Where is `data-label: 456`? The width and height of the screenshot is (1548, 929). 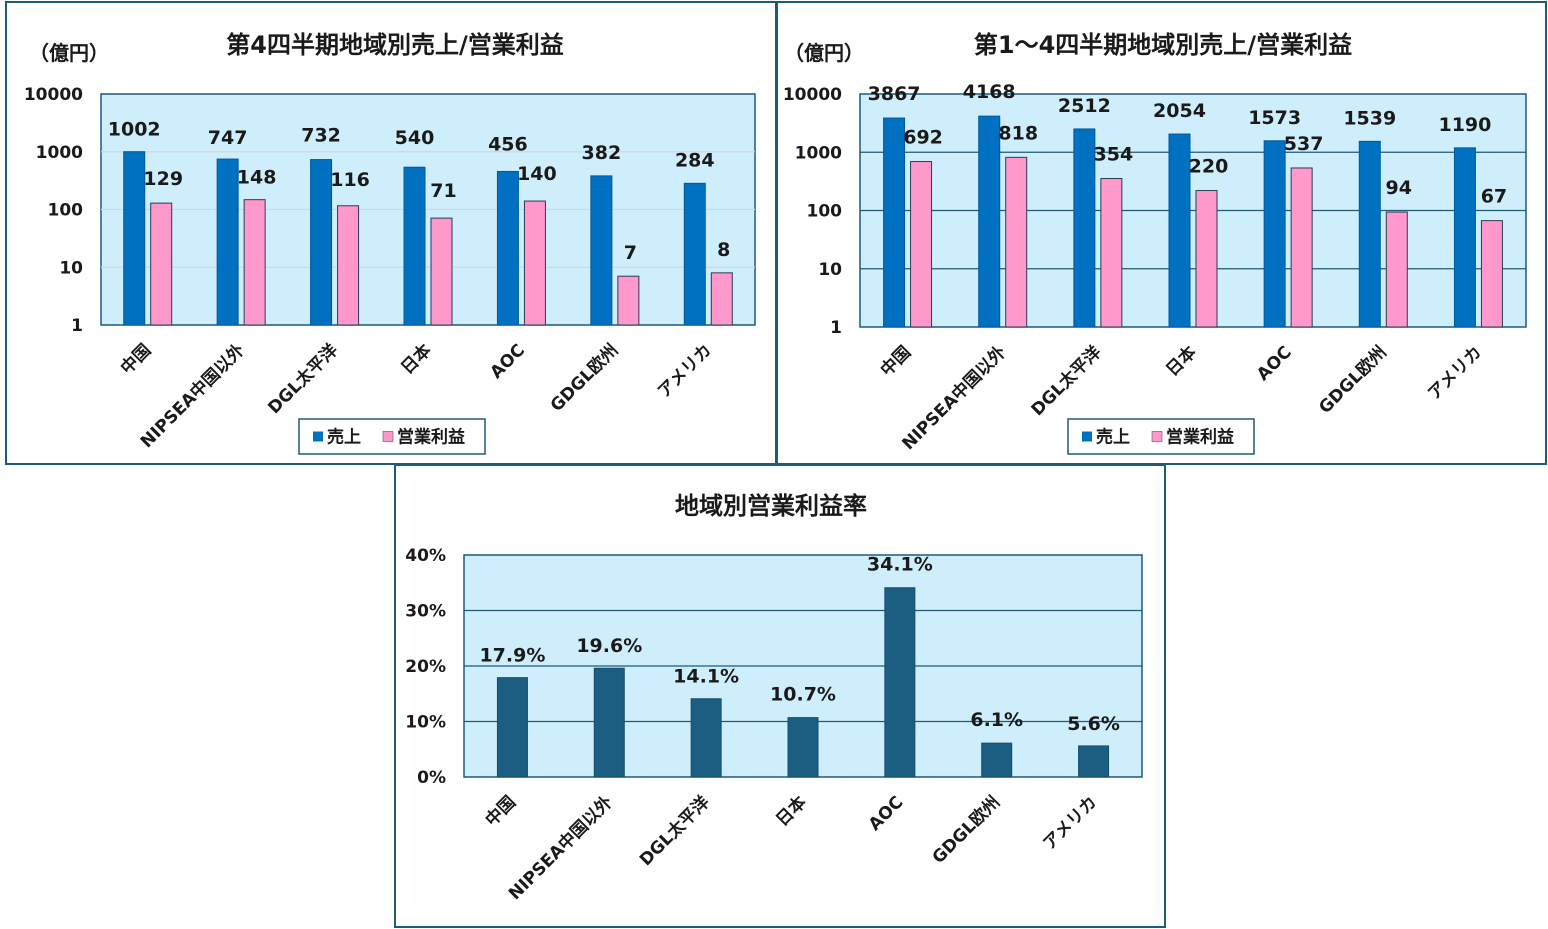
data-label: 456 is located at coordinates (508, 144).